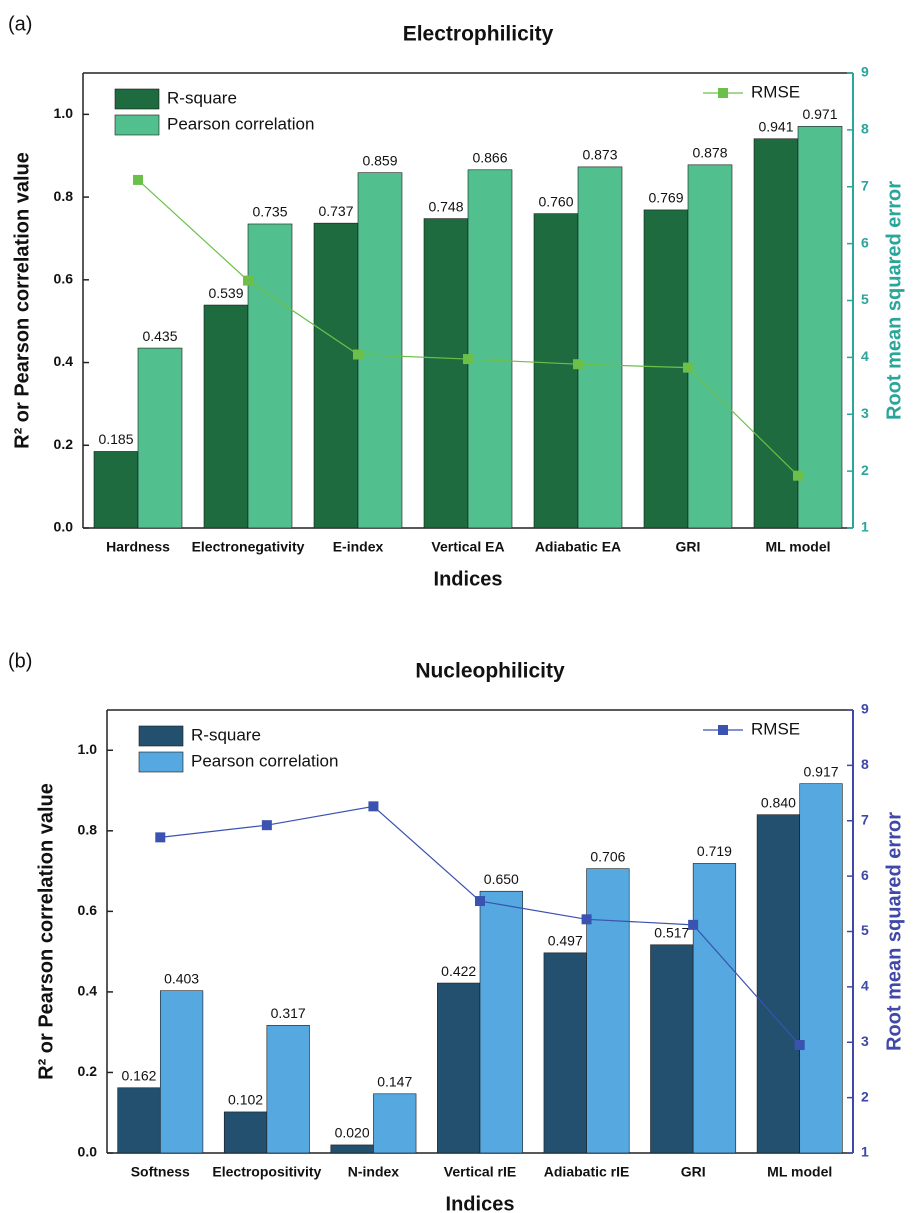 This screenshot has height=1213, width=916. What do you see at coordinates (181, 978) in the screenshot?
I see `data-label: 0.403` at bounding box center [181, 978].